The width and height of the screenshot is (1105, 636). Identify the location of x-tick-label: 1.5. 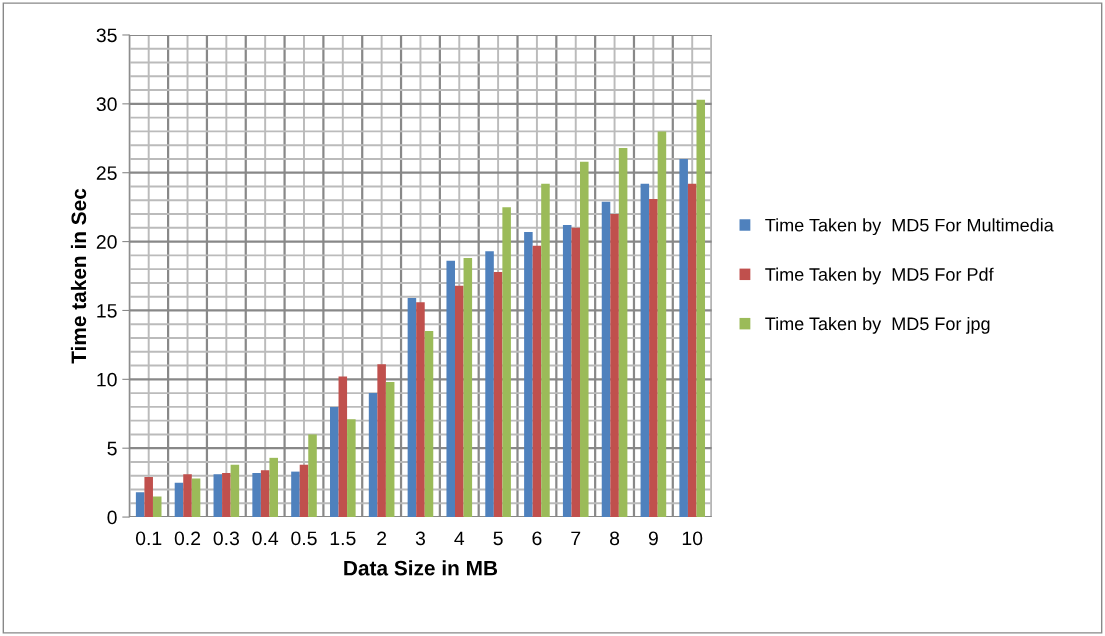
(343, 538).